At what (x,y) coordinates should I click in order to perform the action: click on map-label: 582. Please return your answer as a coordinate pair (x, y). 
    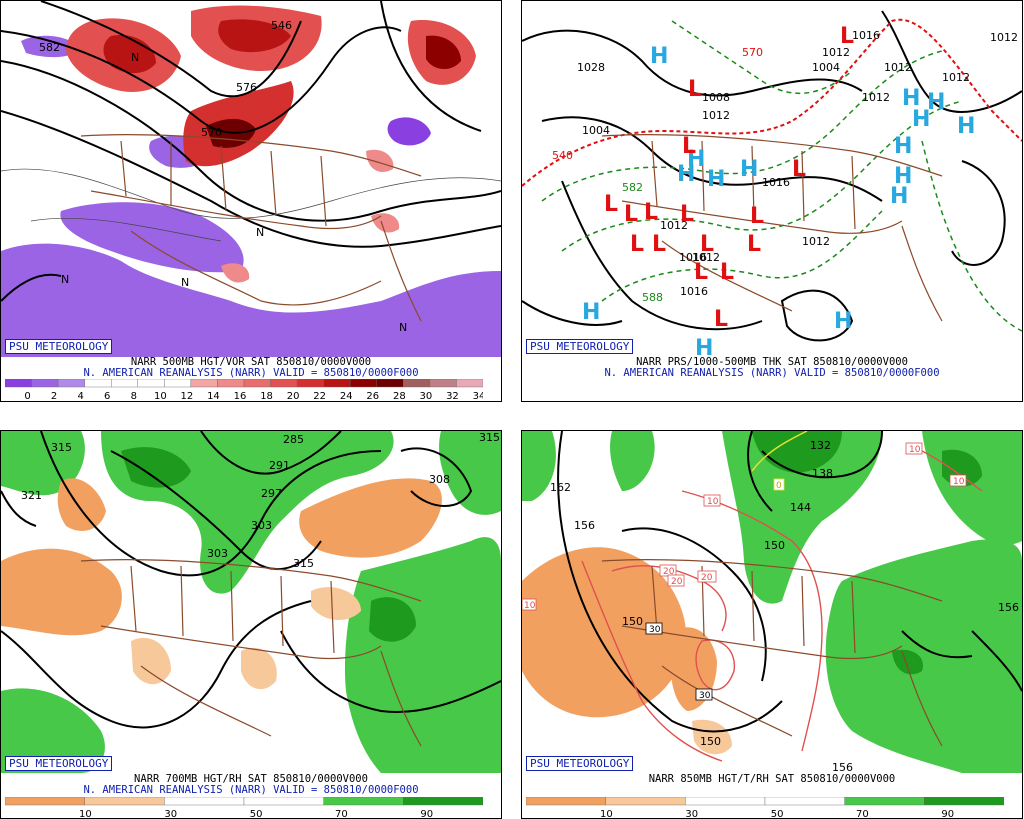
    Looking at the image, I should click on (49, 47).